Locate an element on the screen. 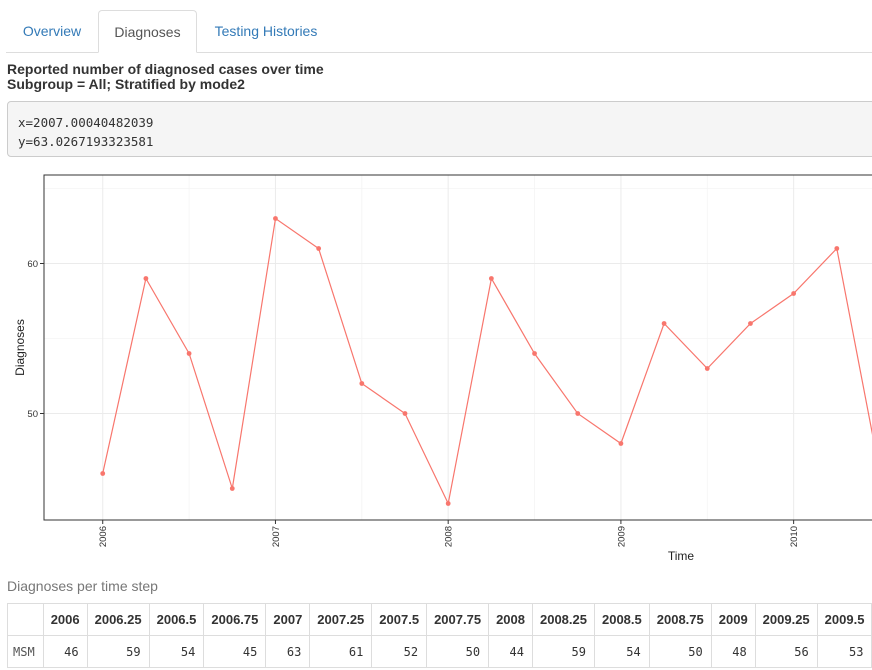  tab-overview: Overview is located at coordinates (52, 31).